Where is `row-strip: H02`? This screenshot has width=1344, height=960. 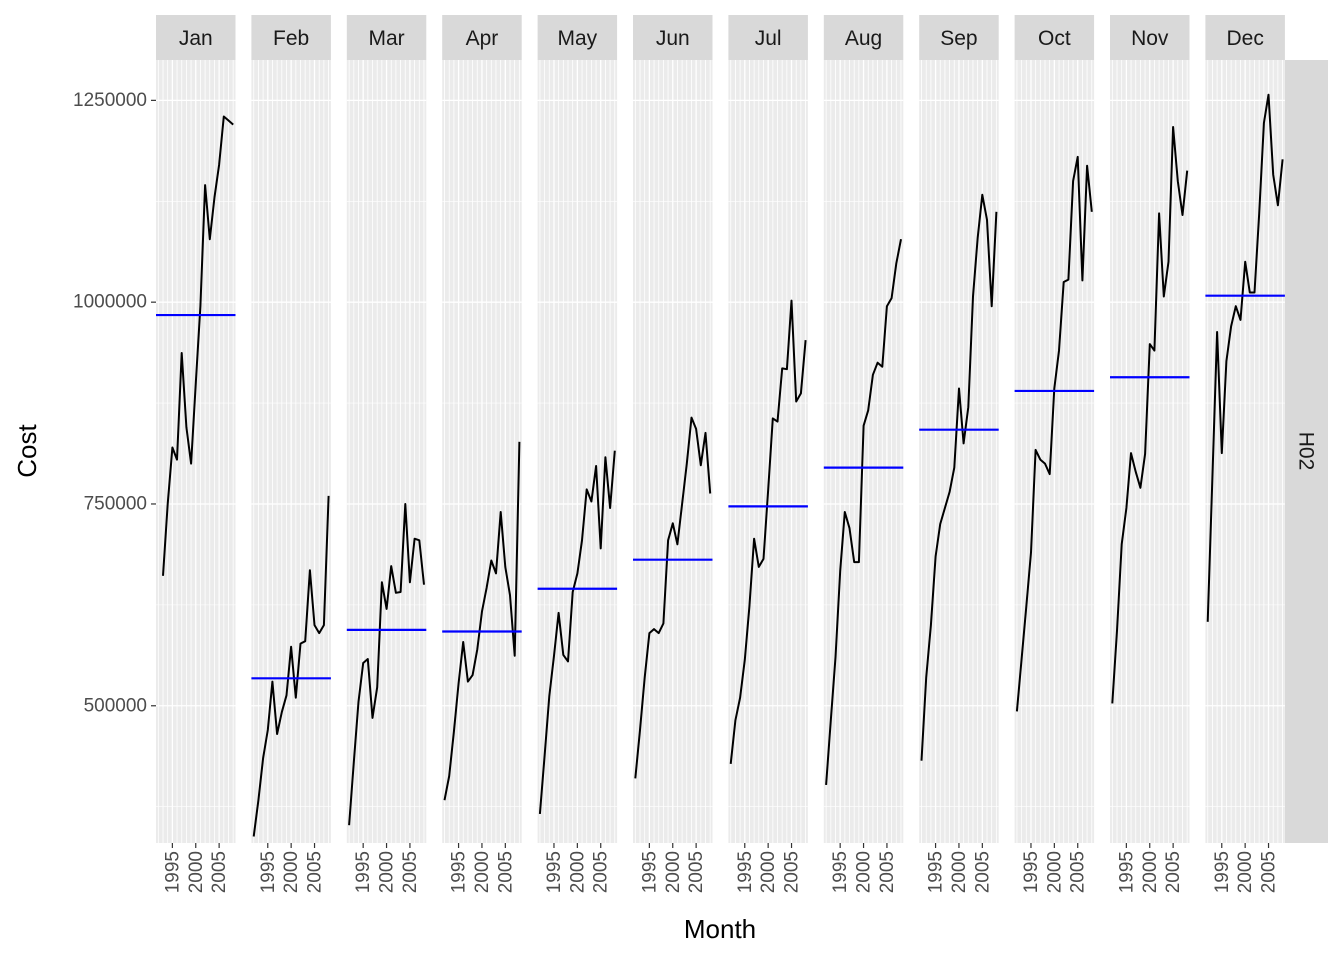 row-strip: H02 is located at coordinates (1306, 451).